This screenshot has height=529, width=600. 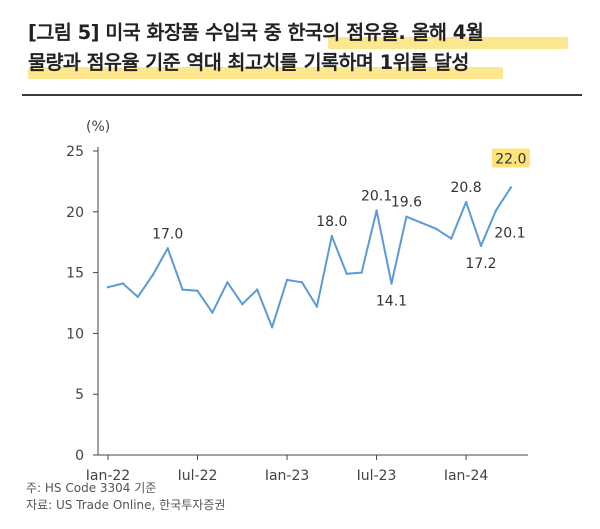 What do you see at coordinates (91, 488) in the screenshot?
I see `note-text: 주: HS Code 3304 기준` at bounding box center [91, 488].